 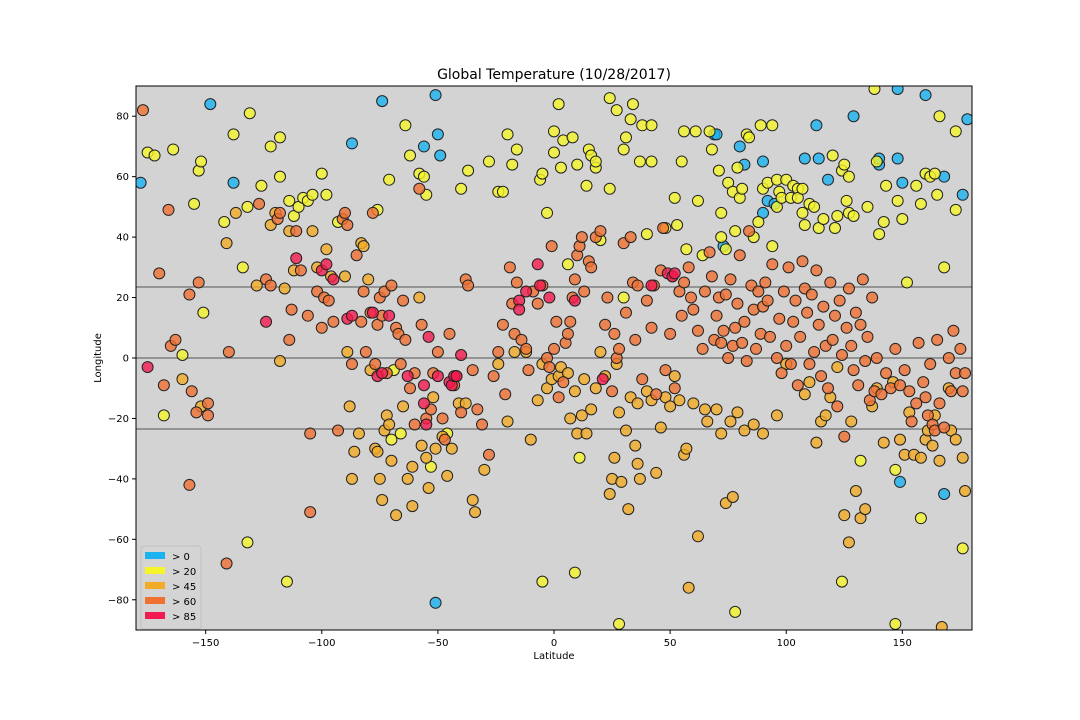 What do you see at coordinates (118, 600) in the screenshot?
I see `y-tick-label: −80` at bounding box center [118, 600].